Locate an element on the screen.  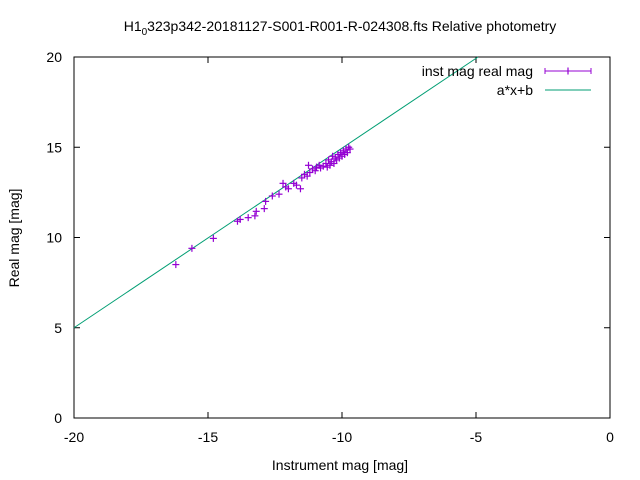
data-points is located at coordinates (263, 206).